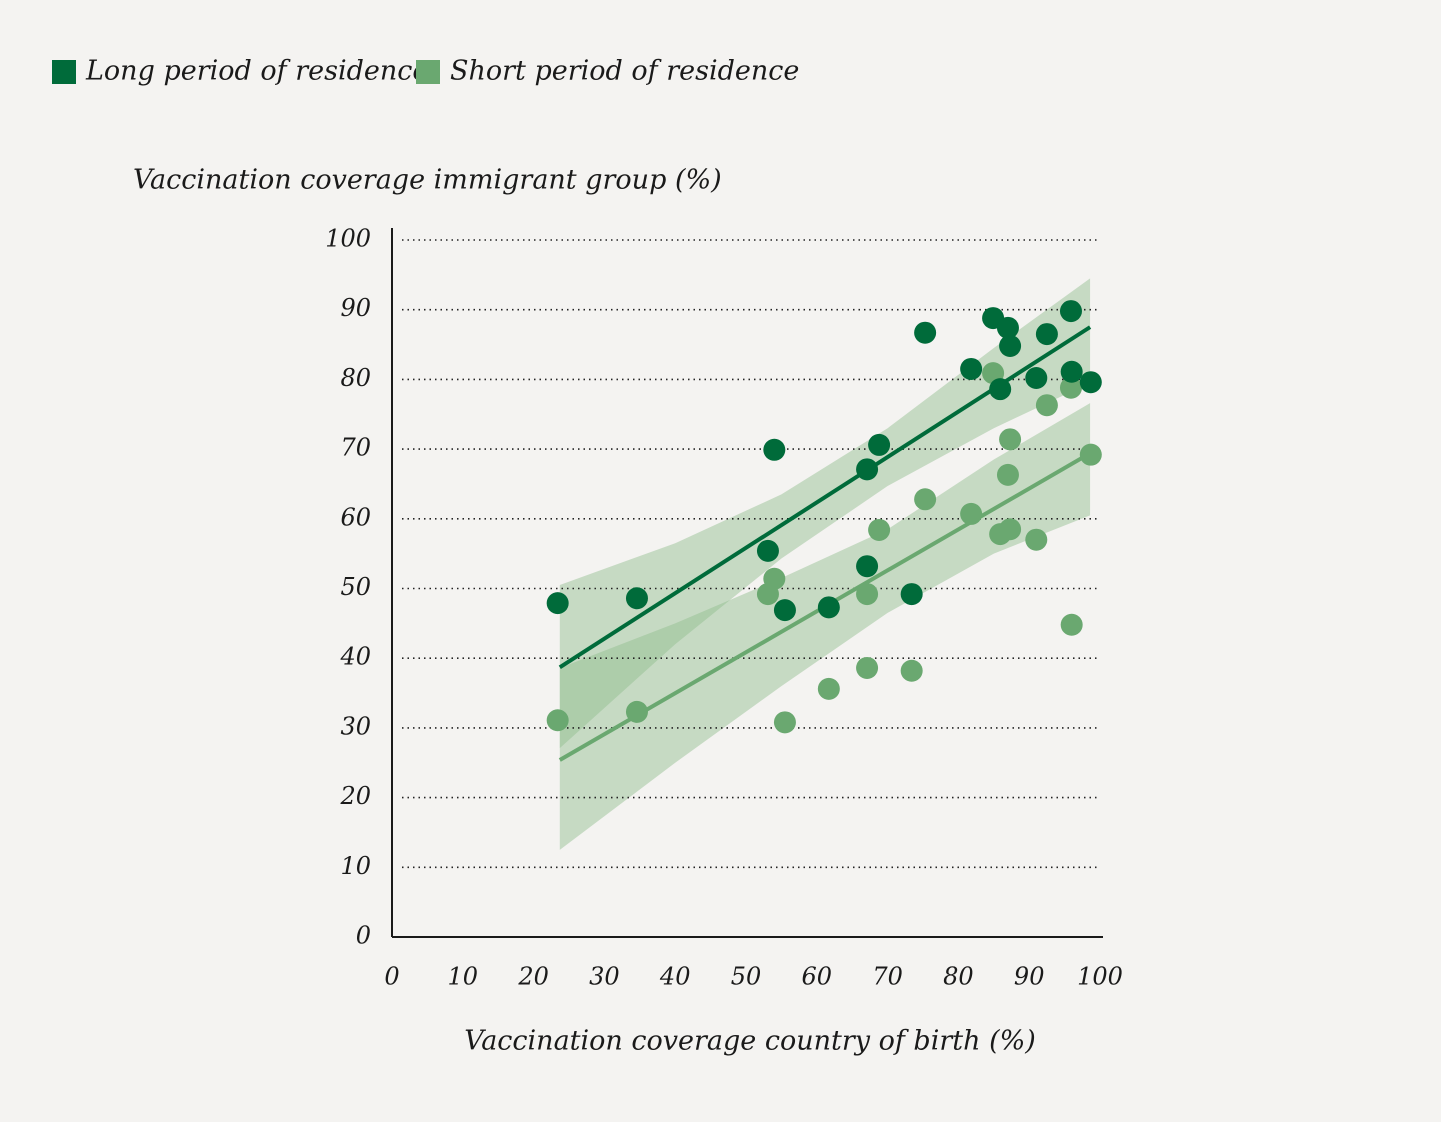  I want to click on x-tick-label: 0, so click(391, 977).